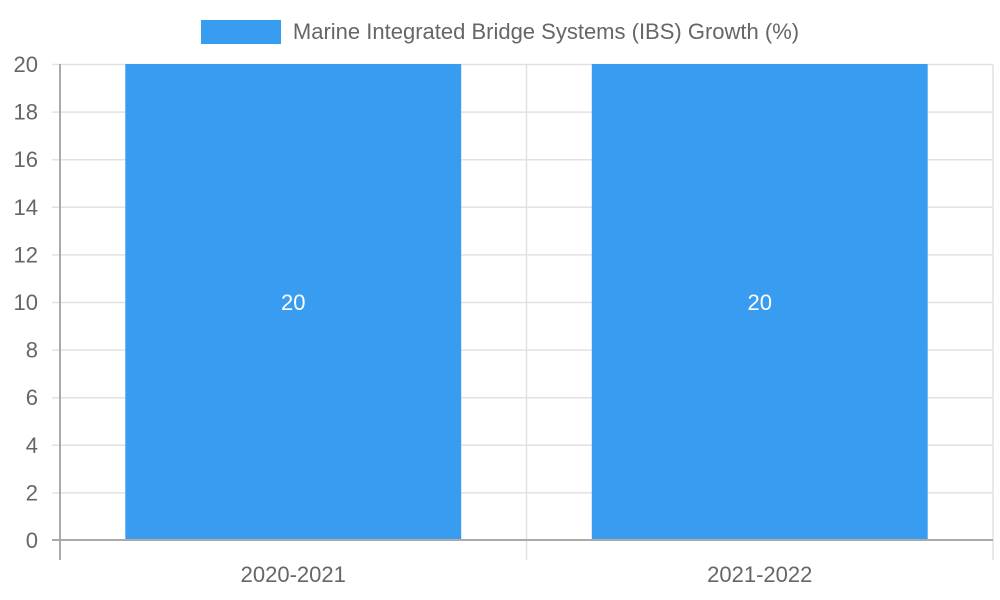 The image size is (1000, 600). Describe the element at coordinates (26, 302) in the screenshot. I see `y-tick-label: 10` at that location.